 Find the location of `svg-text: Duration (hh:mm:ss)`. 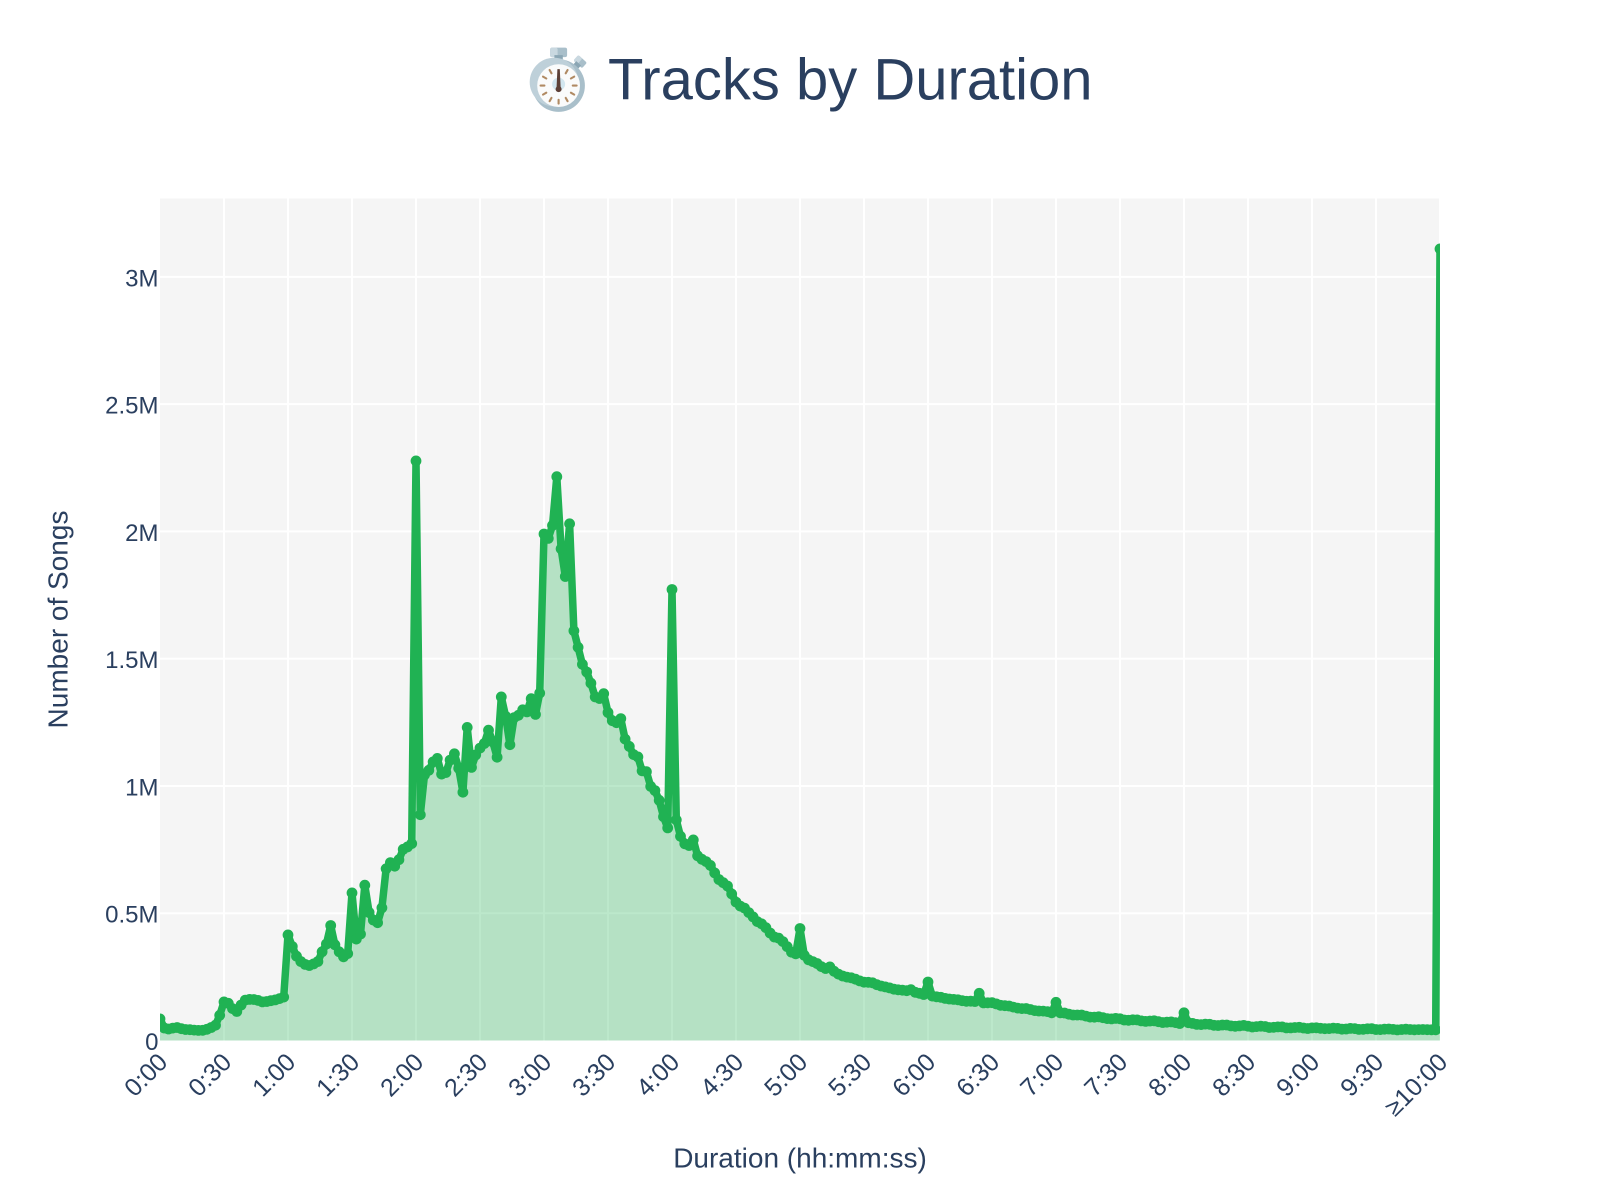

svg-text: Duration (hh:mm:ss) is located at coordinates (800, 1158).